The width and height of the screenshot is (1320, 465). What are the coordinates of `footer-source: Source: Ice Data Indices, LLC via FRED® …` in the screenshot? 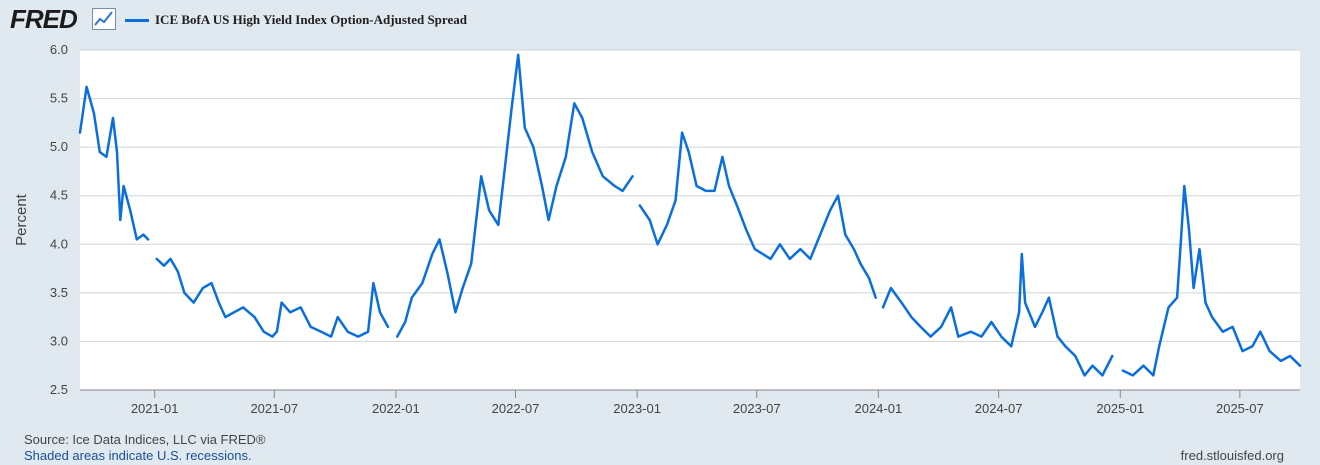 It's located at (145, 448).